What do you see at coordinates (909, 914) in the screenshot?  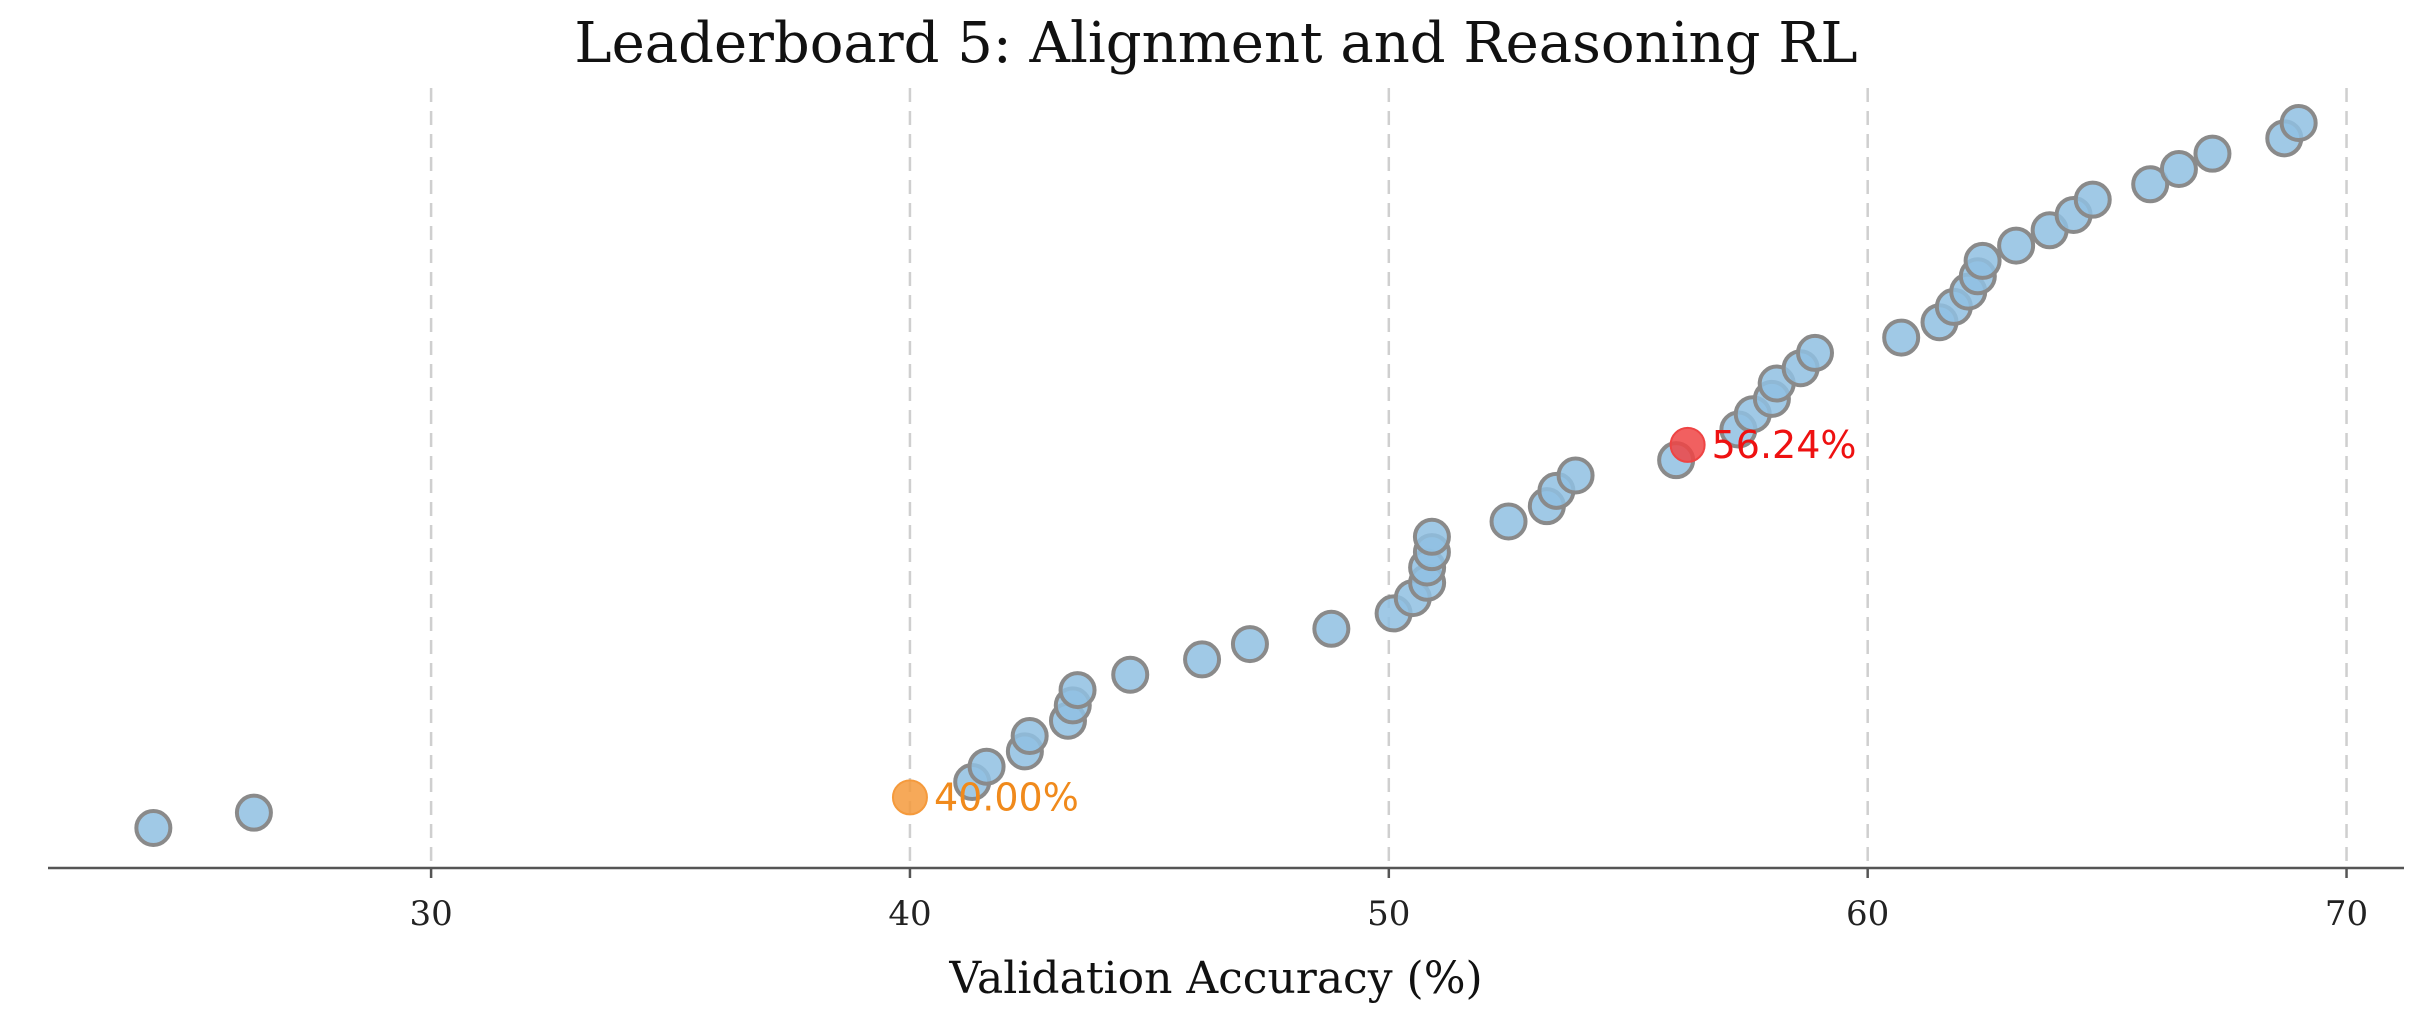 I see `x-tick-label: 40` at bounding box center [909, 914].